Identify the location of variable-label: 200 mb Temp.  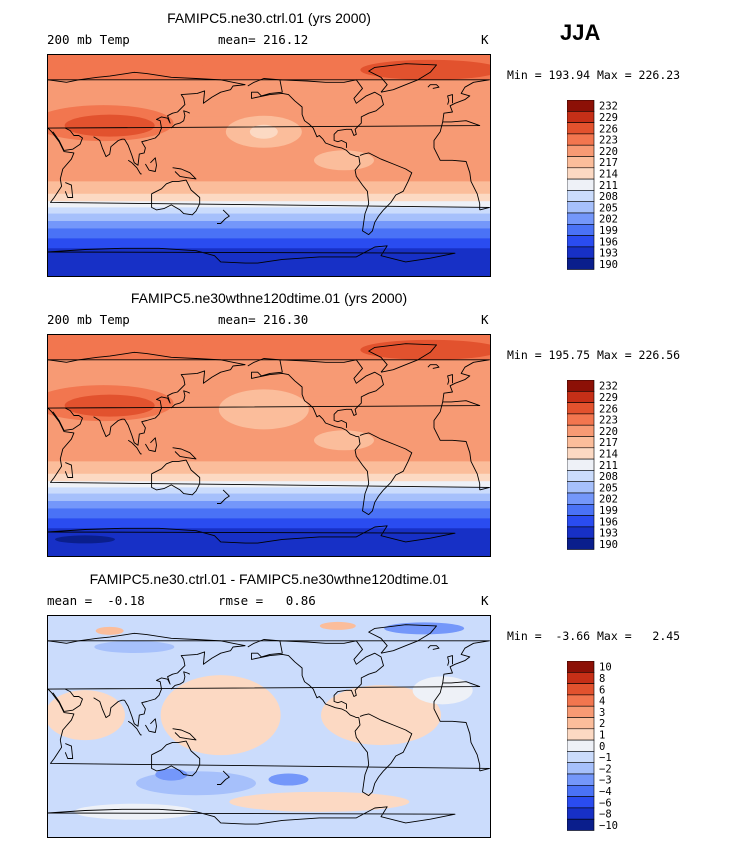
(88, 319).